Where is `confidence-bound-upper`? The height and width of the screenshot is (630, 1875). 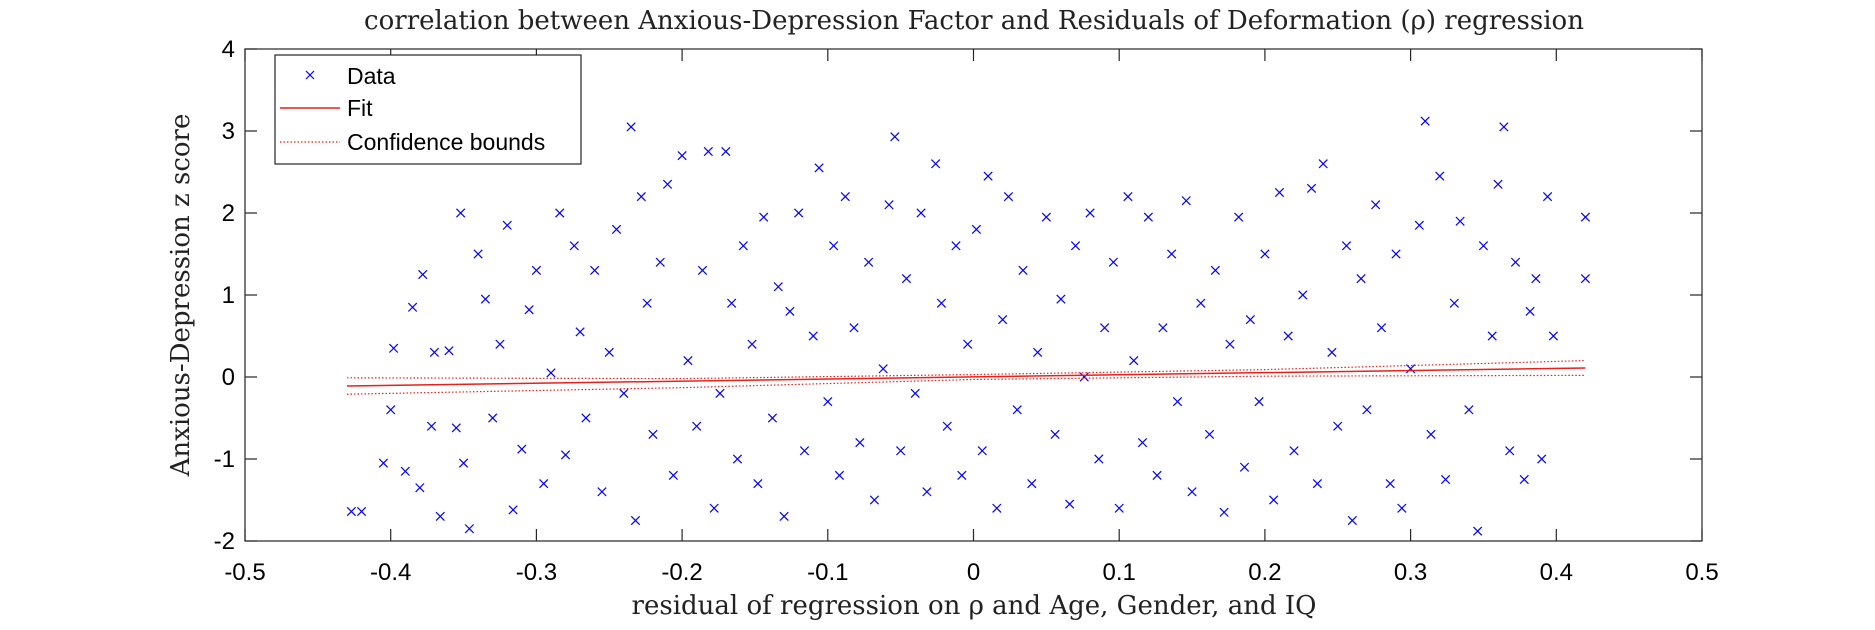
confidence-bound-upper is located at coordinates (966, 370).